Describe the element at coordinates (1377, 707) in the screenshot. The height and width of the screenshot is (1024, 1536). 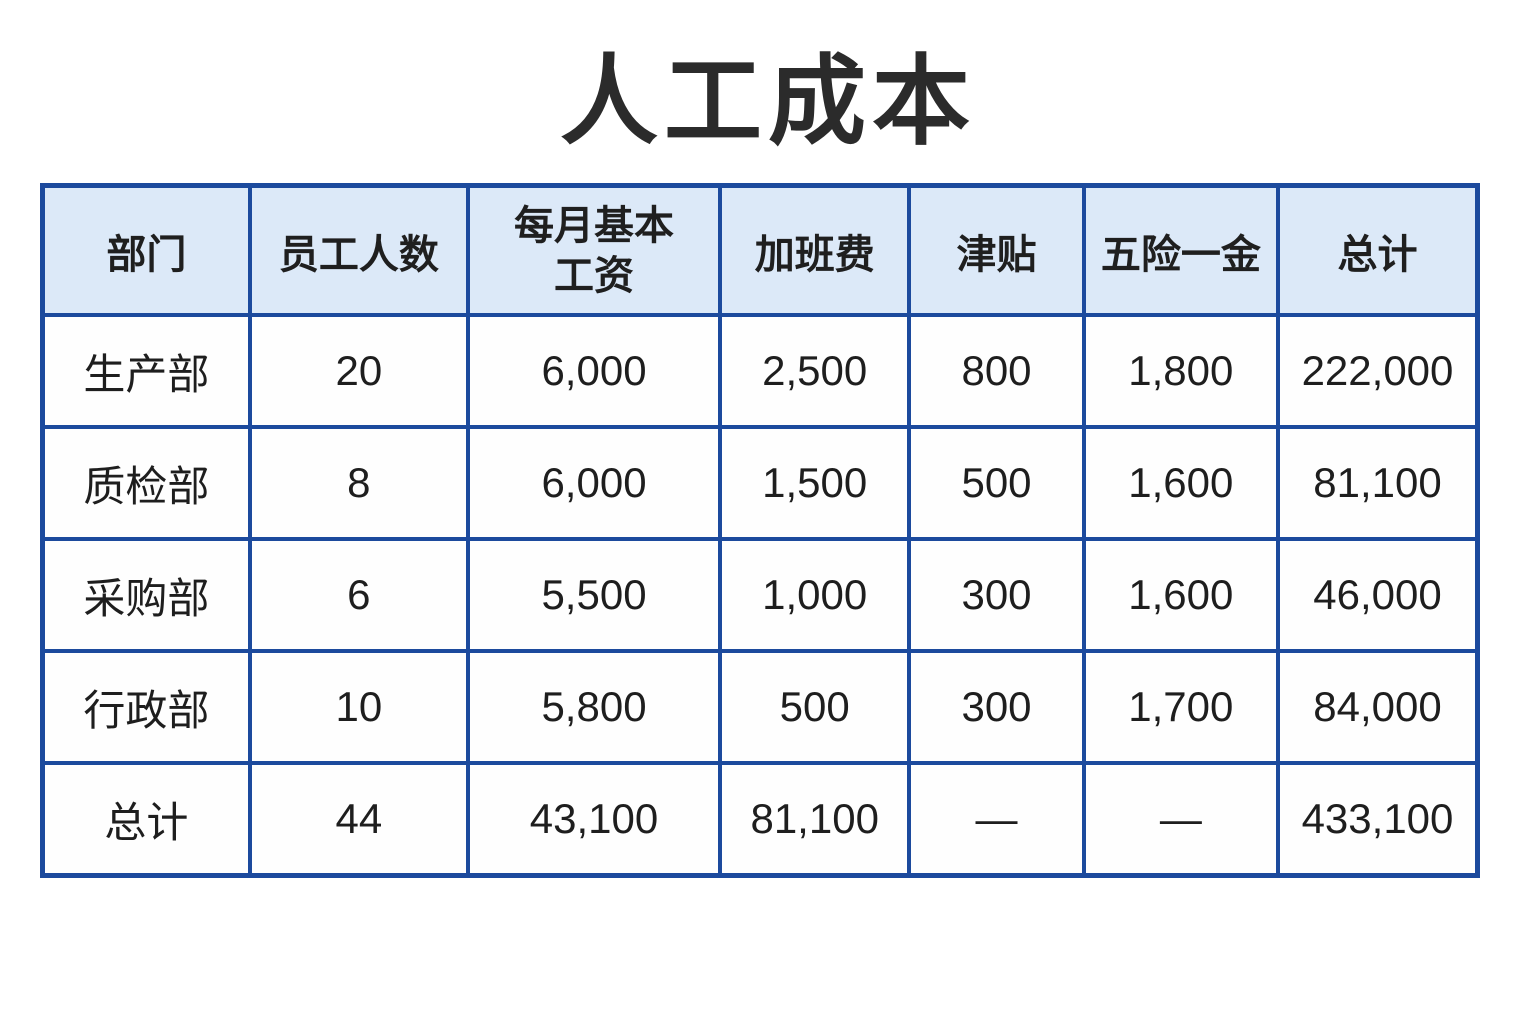
I see `cell-total: 84,000` at that location.